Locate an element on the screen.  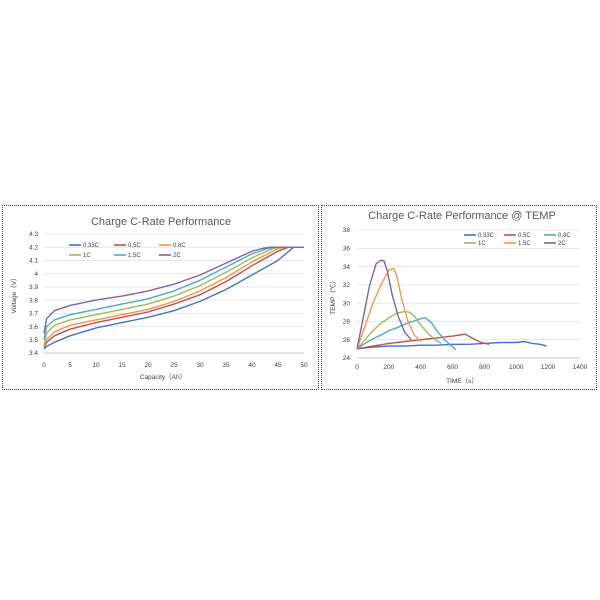
y-tick-label: 4 is located at coordinates (36, 274).